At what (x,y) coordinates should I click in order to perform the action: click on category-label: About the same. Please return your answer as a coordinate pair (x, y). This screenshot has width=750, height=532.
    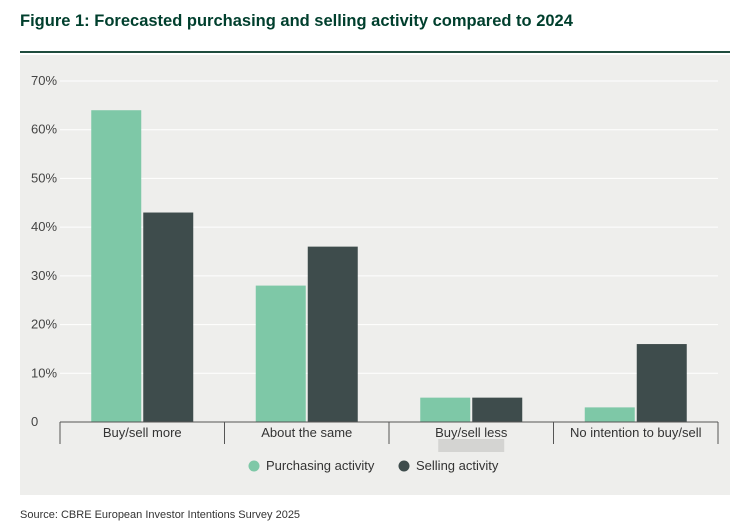
    Looking at the image, I should click on (306, 432).